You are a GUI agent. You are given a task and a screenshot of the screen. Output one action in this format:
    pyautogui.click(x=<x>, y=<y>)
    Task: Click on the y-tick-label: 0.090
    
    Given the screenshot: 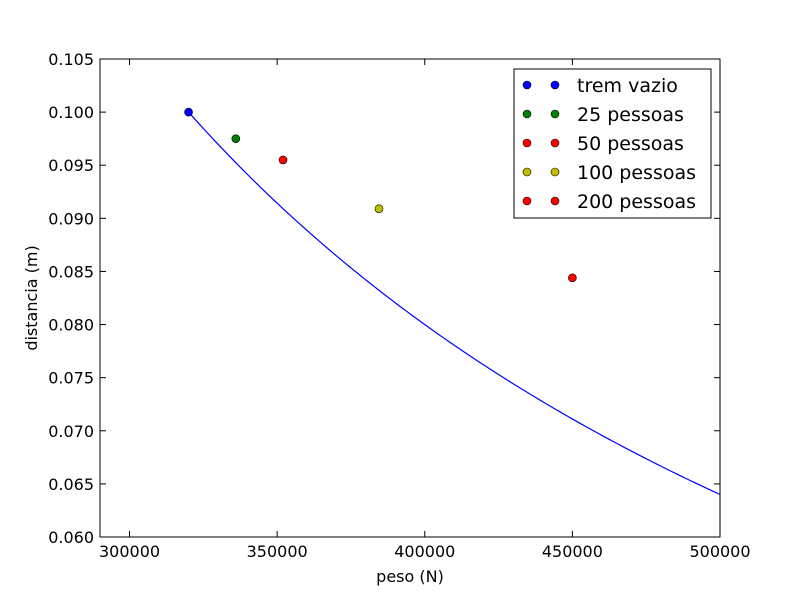 What is the action you would take?
    pyautogui.click(x=71, y=218)
    